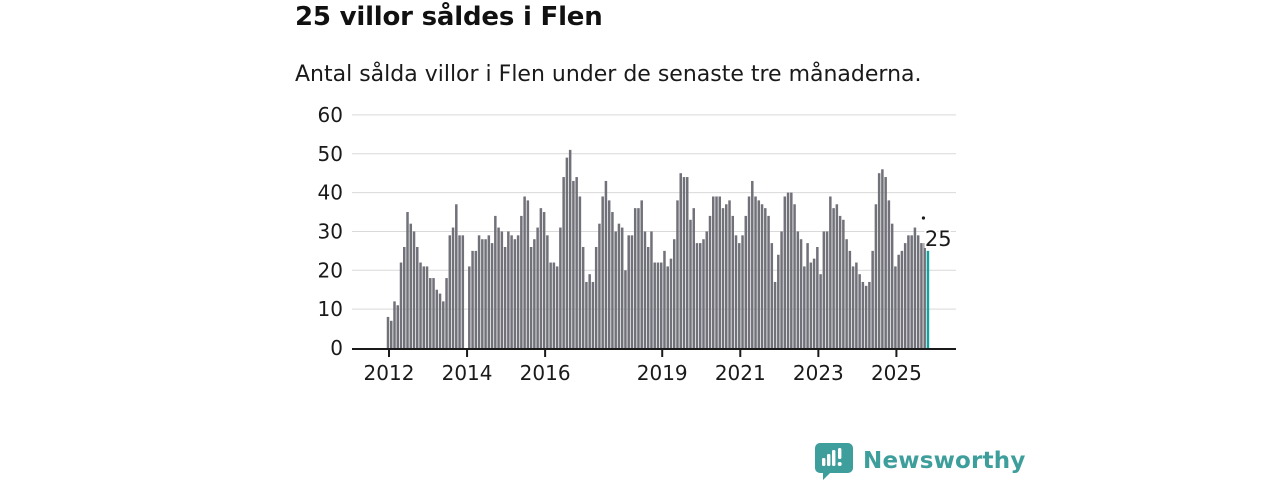 This screenshot has height=480, width=1280. Describe the element at coordinates (330, 154) in the screenshot. I see `y-tick-label: 50` at that location.